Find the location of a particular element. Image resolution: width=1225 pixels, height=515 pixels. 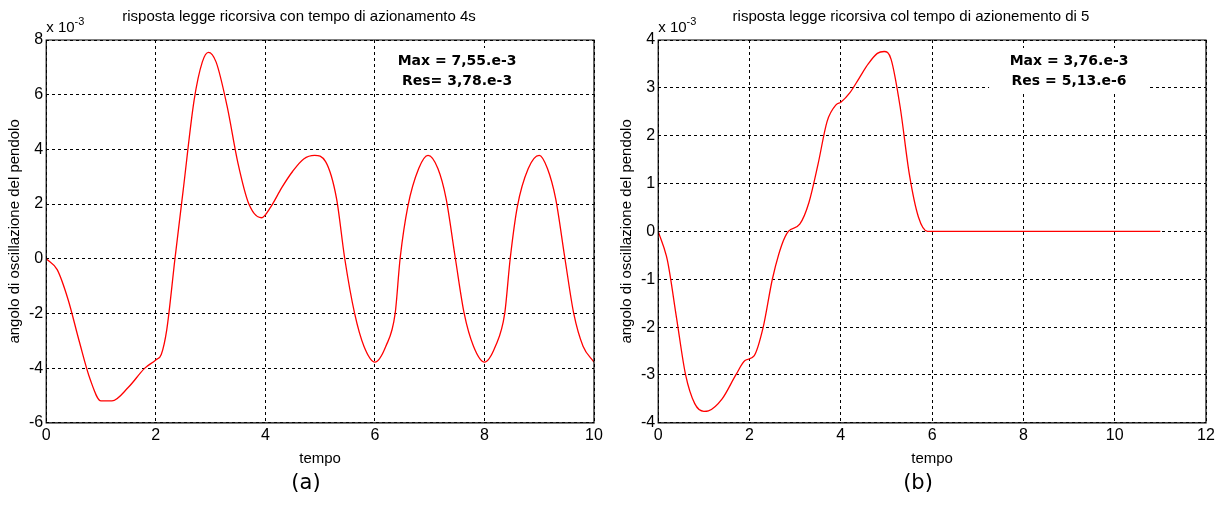

y-tick-label: 6 is located at coordinates (39, 94).